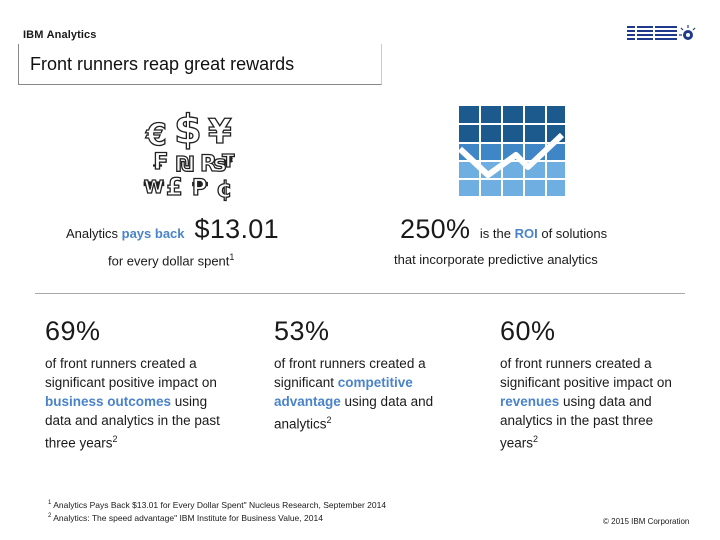  Describe the element at coordinates (343, 392) in the screenshot. I see `stat-emphasis: competitive advantage` at that location.